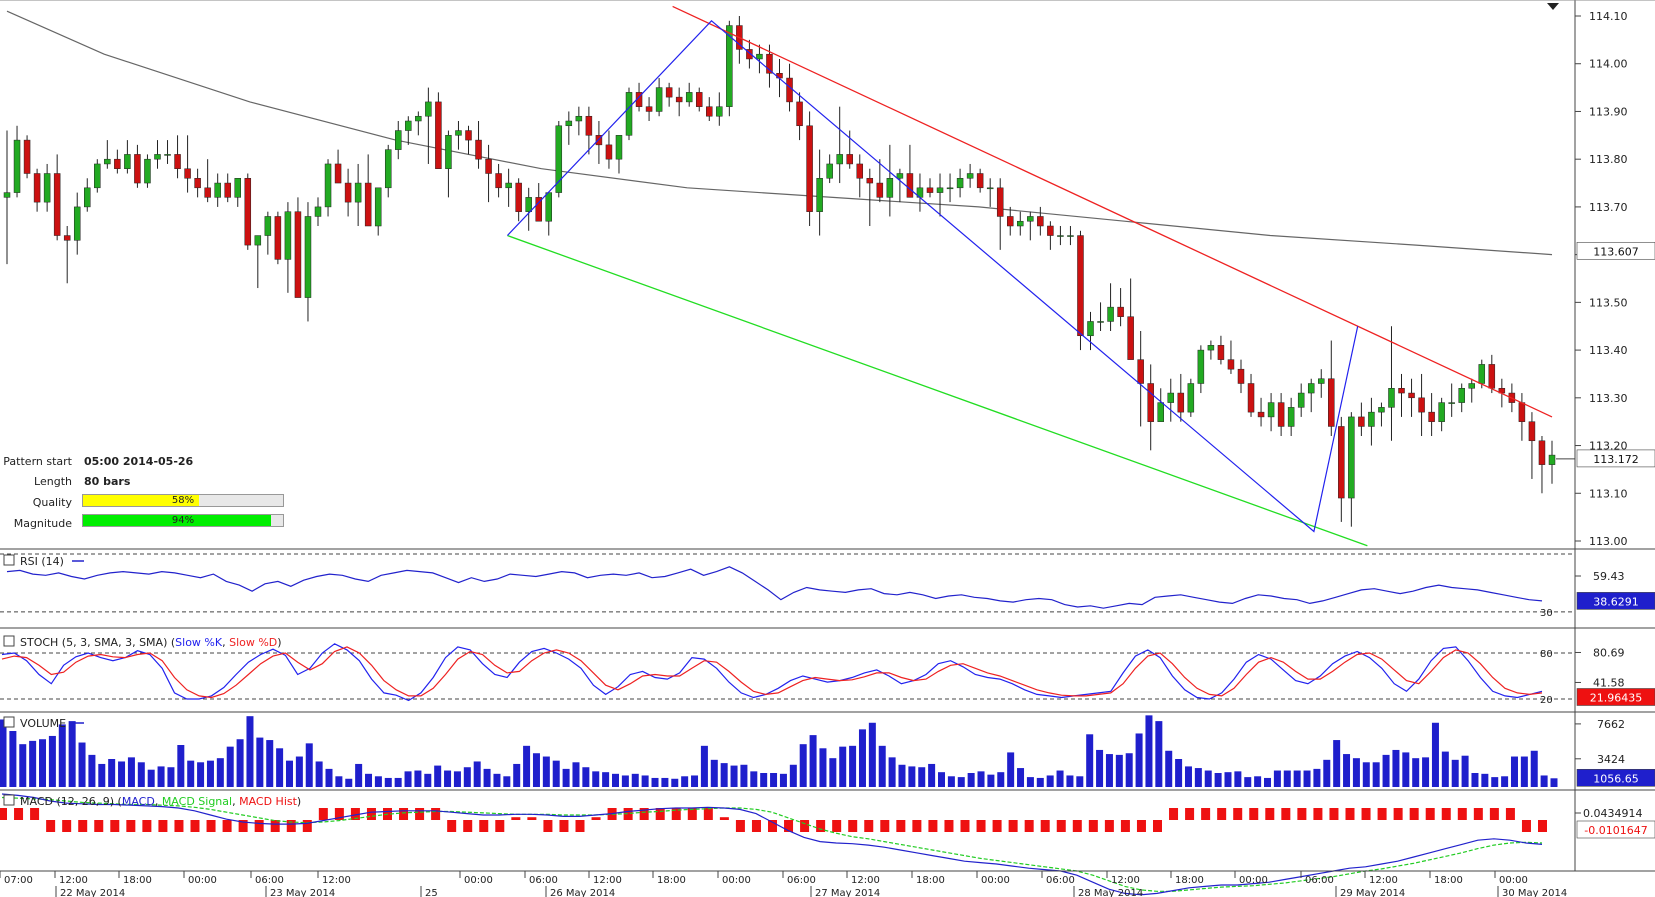 The width and height of the screenshot is (1655, 897). What do you see at coordinates (1608, 16) in the screenshot?
I see `price-tick-label: 114.10` at bounding box center [1608, 16].